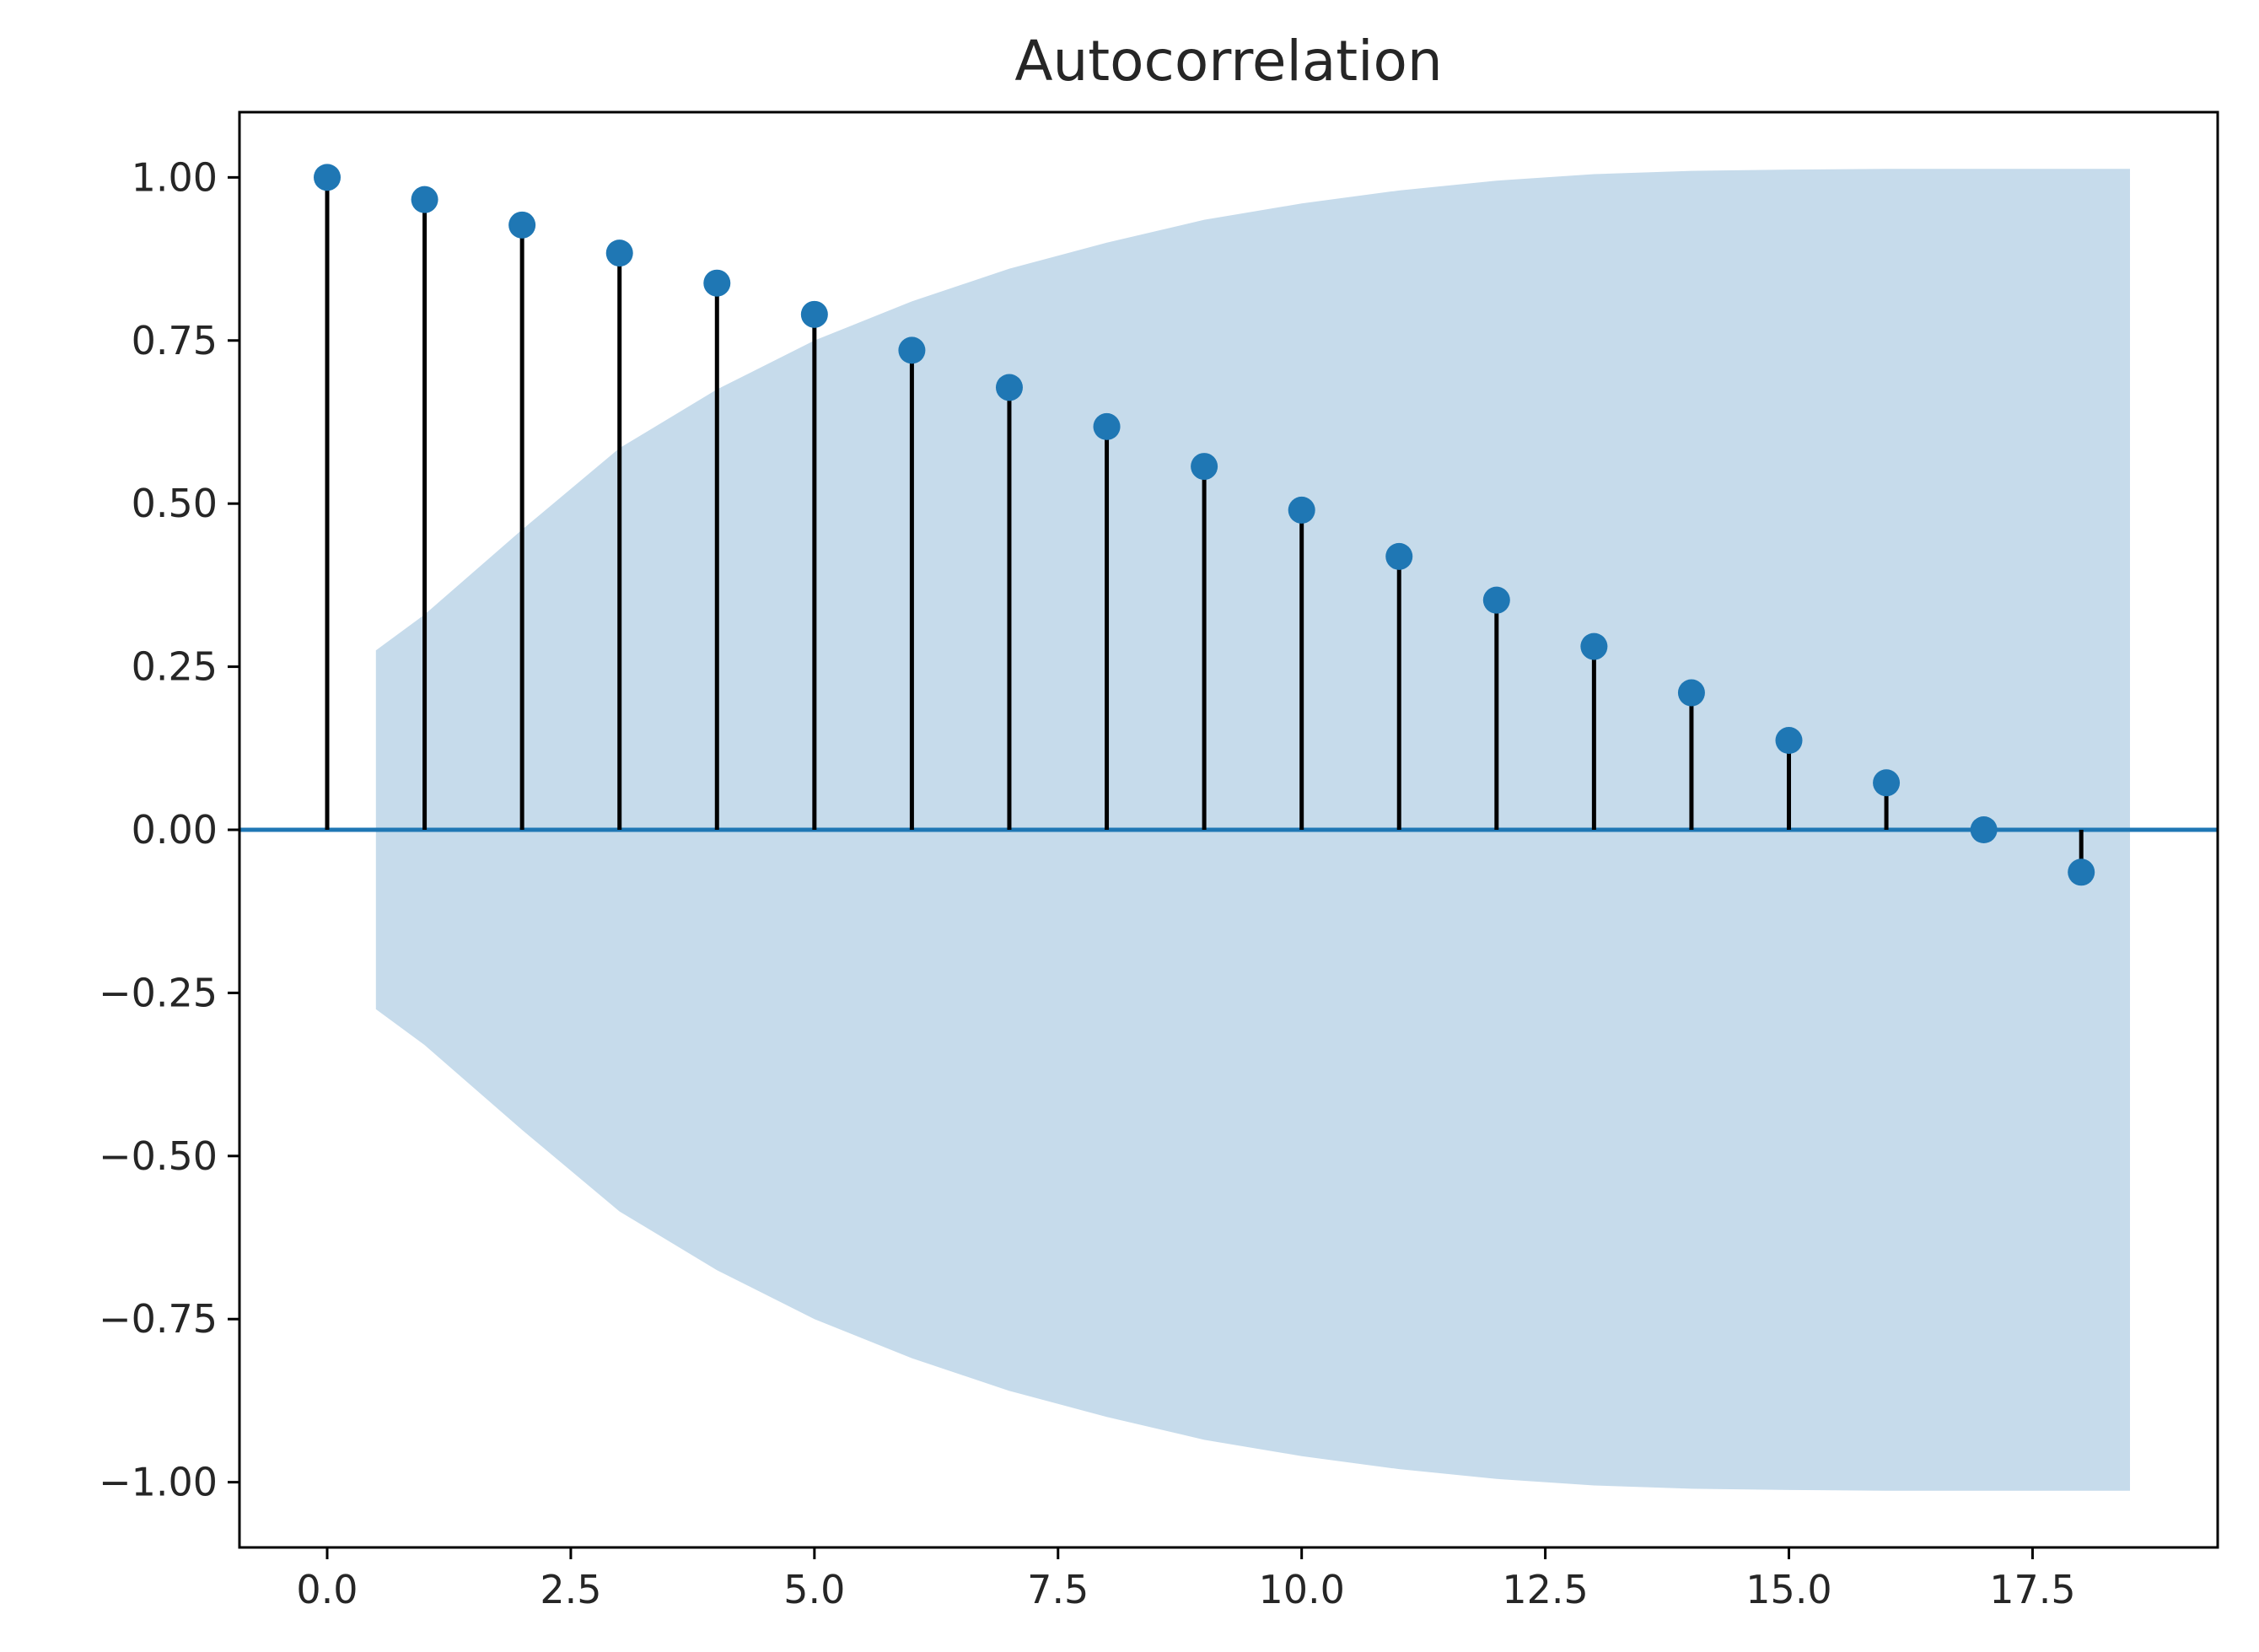  I want to click on x-tick-label: 12.5, so click(1545, 1590).